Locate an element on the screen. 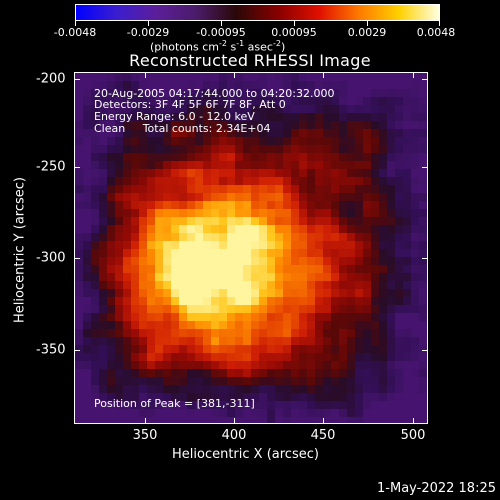 The width and height of the screenshot is (500, 500). colorbar-tick-label: -0.00095 is located at coordinates (221, 32).